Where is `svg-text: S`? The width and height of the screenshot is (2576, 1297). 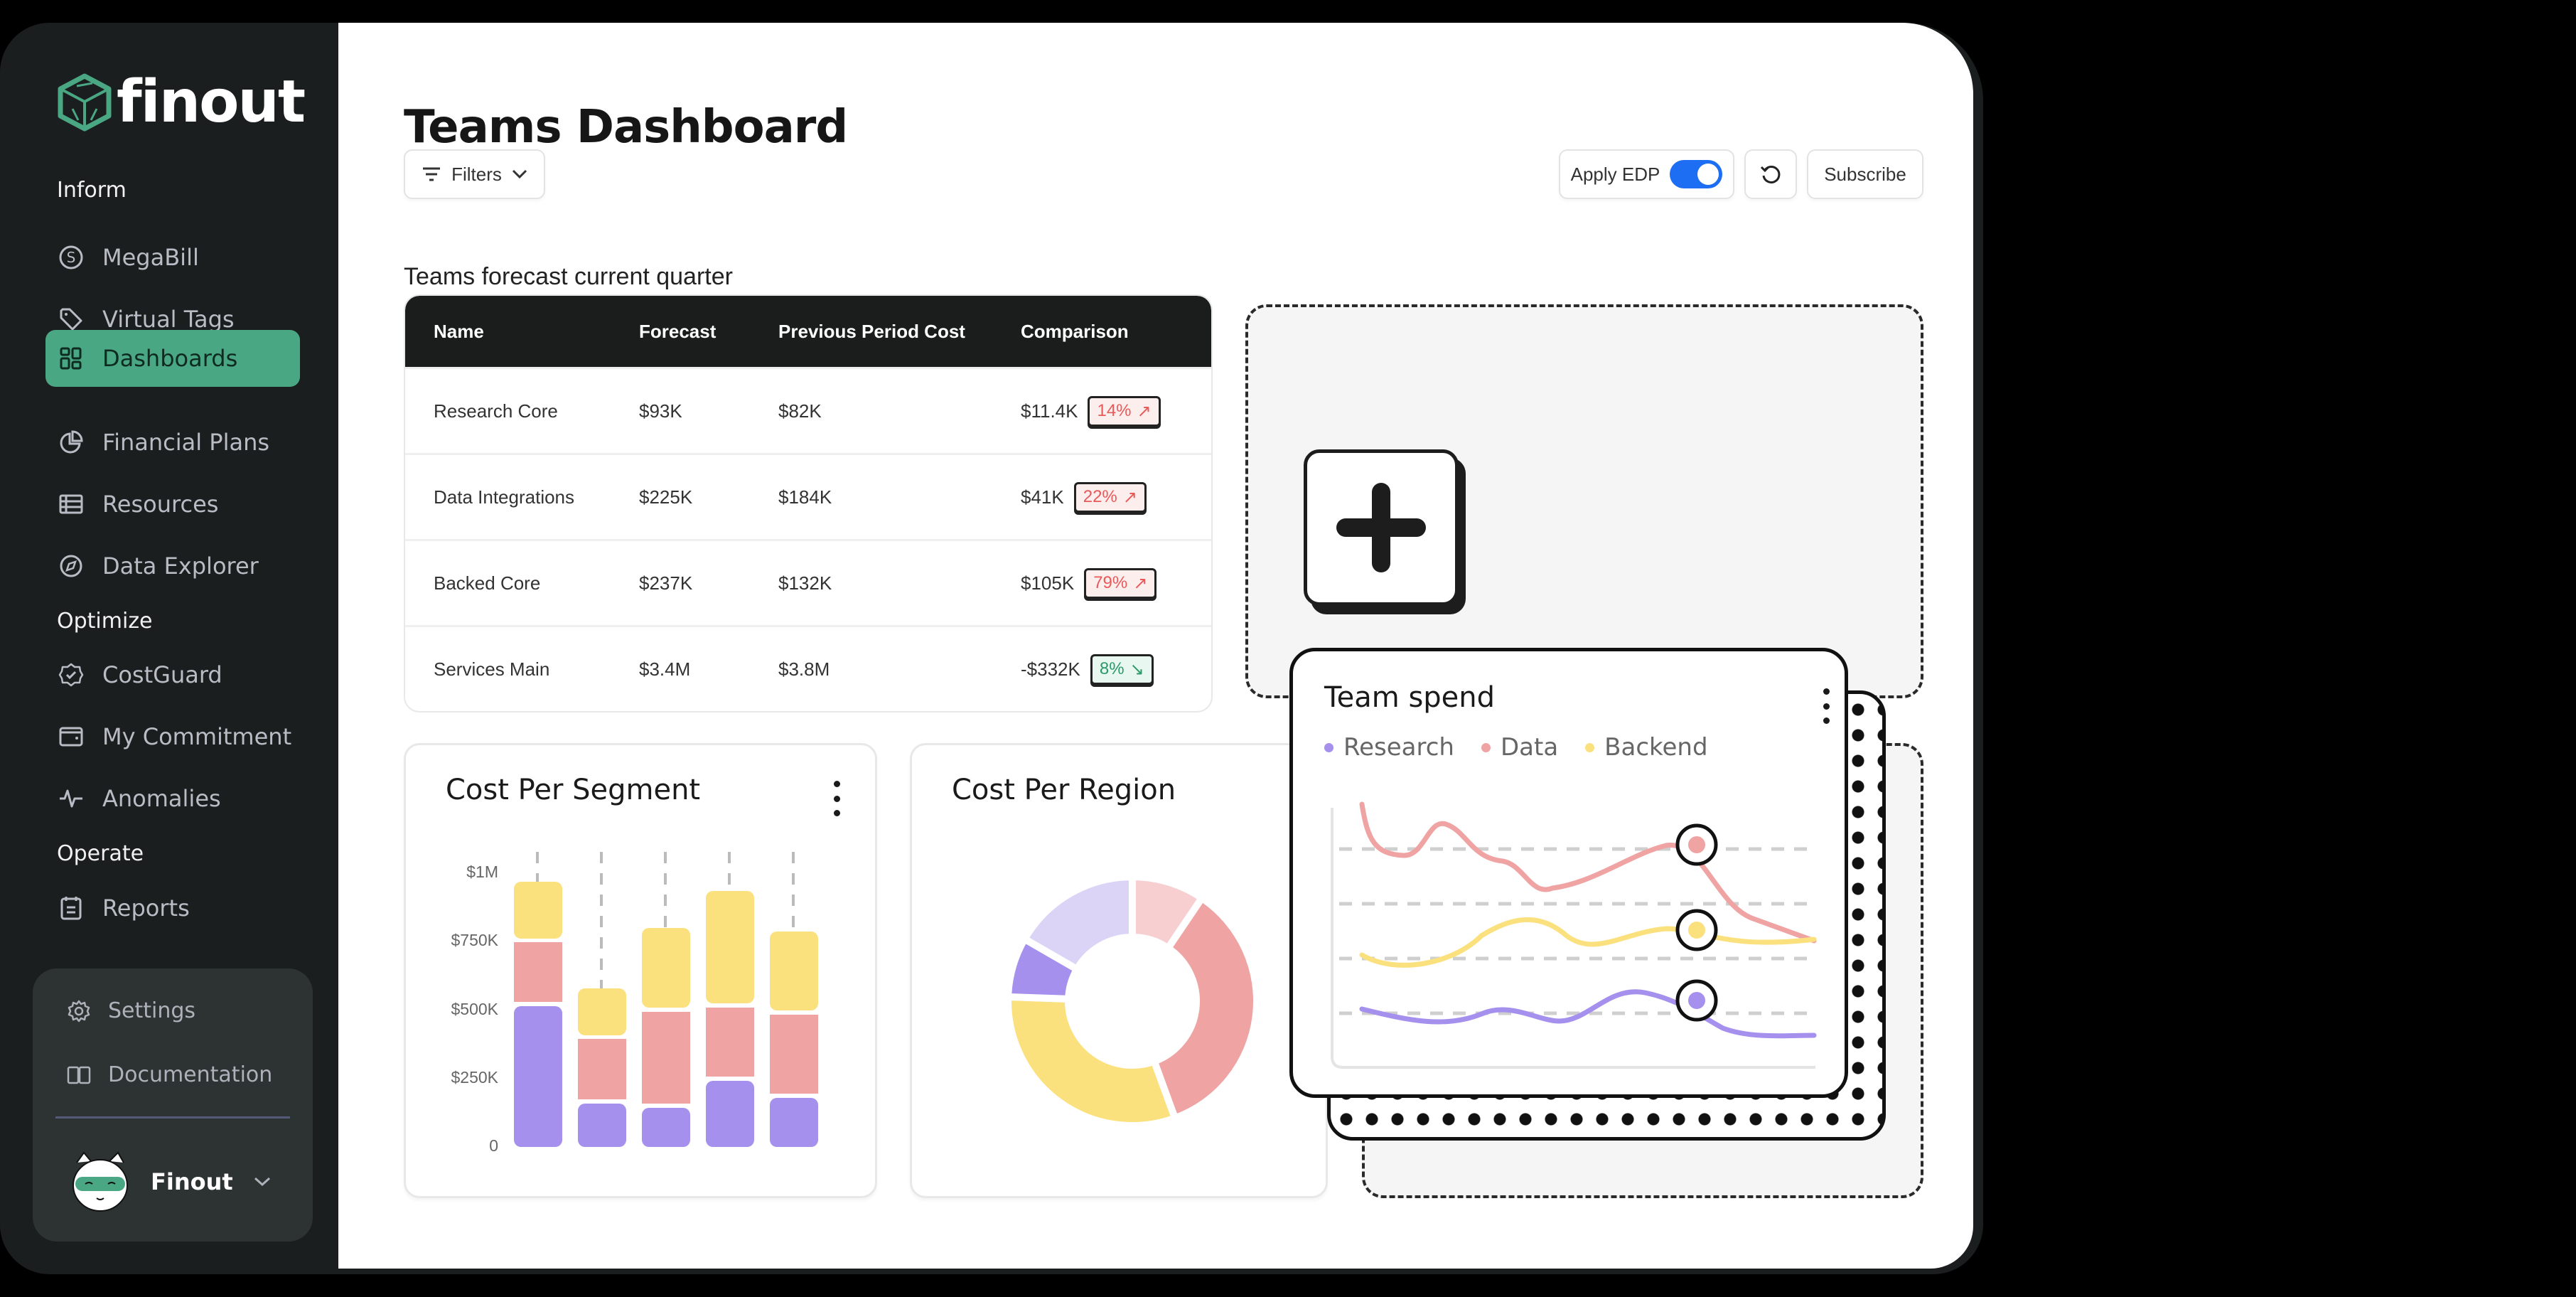 svg-text: S is located at coordinates (71, 257).